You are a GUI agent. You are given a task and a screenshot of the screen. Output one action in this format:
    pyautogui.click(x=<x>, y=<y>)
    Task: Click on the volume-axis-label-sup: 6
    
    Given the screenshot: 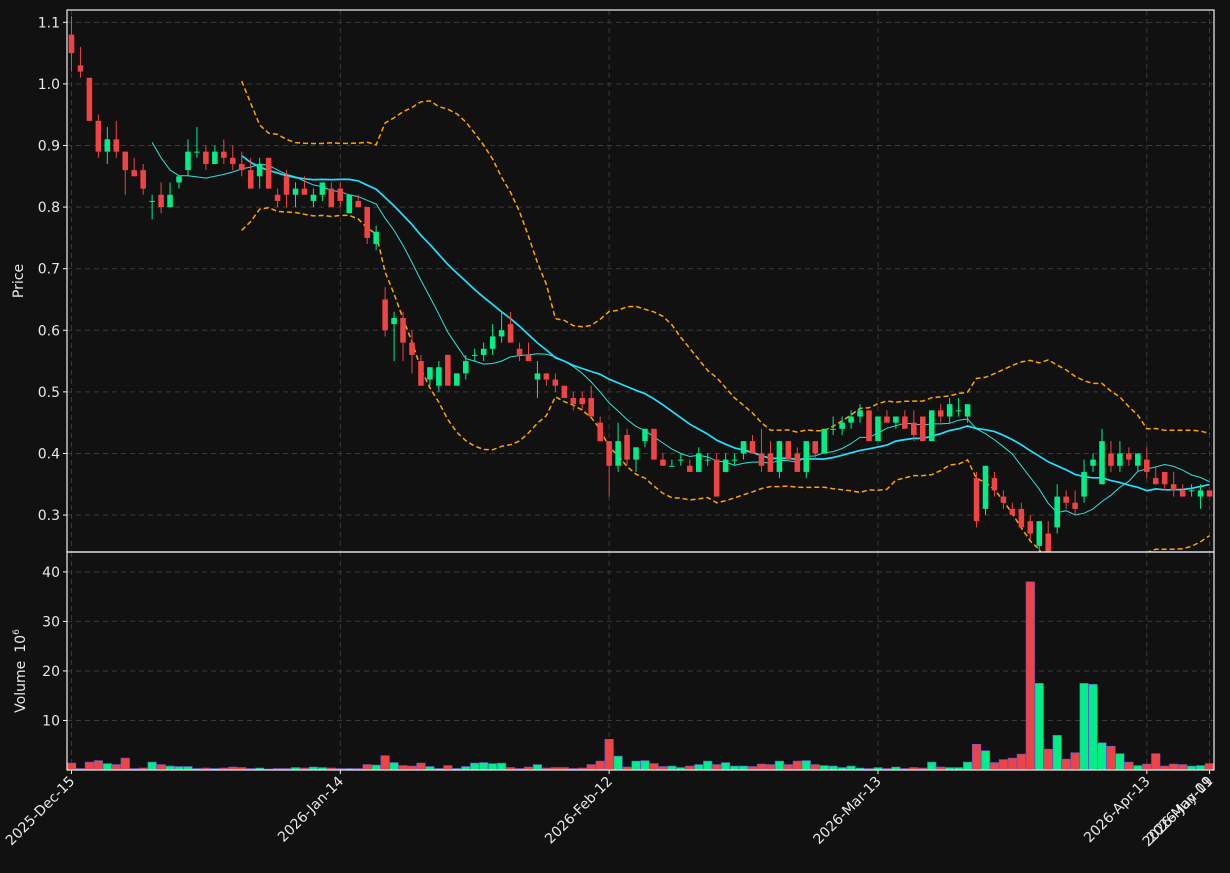 What is the action you would take?
    pyautogui.click(x=17, y=632)
    